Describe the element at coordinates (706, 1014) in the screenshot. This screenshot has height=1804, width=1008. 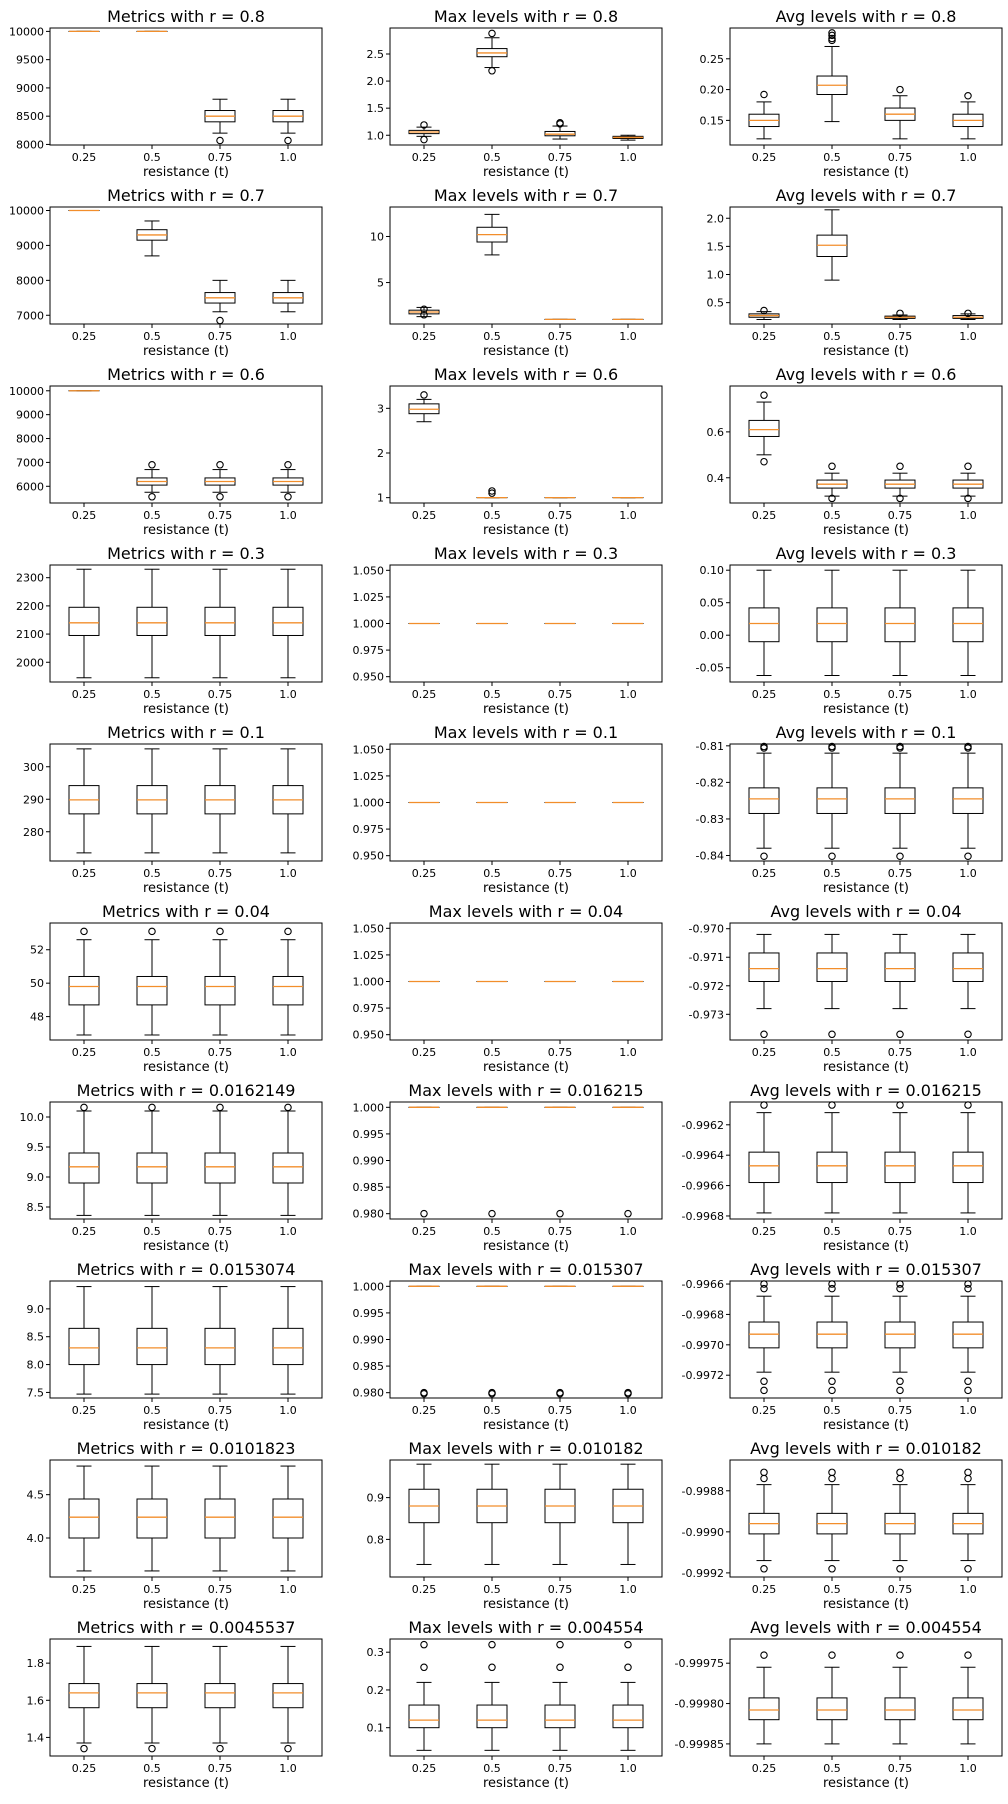
I see `y-tick-label: -0.973` at that location.